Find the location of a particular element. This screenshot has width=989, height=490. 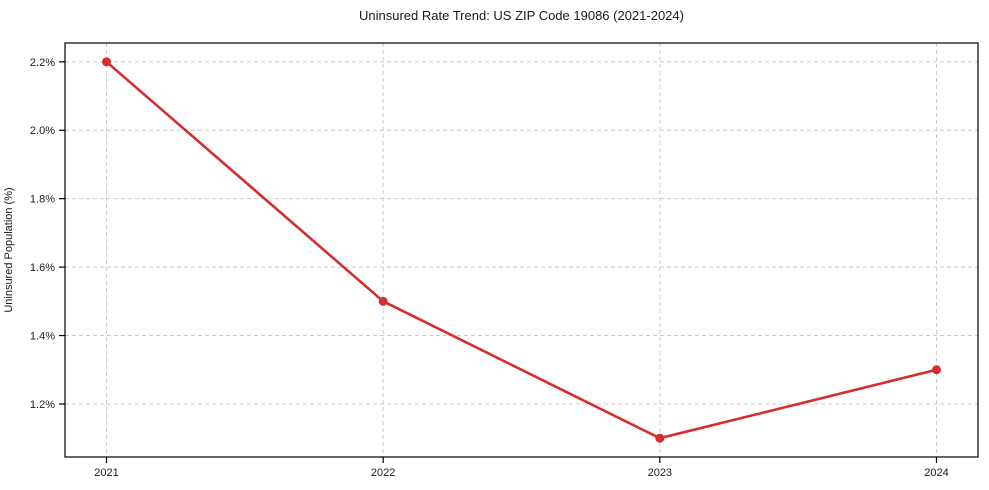

x-tick-label: 2021 is located at coordinates (106, 473).